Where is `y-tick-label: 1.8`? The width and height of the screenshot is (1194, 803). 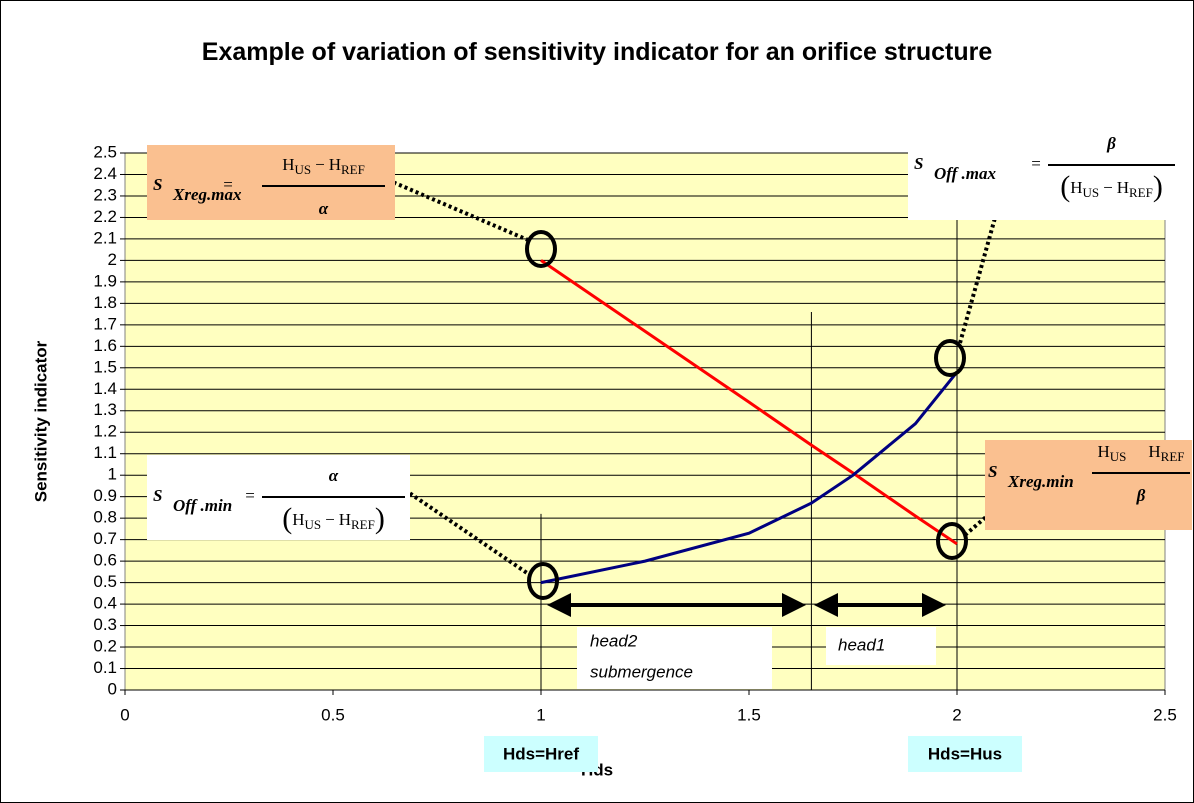
y-tick-label: 1.8 is located at coordinates (105, 302).